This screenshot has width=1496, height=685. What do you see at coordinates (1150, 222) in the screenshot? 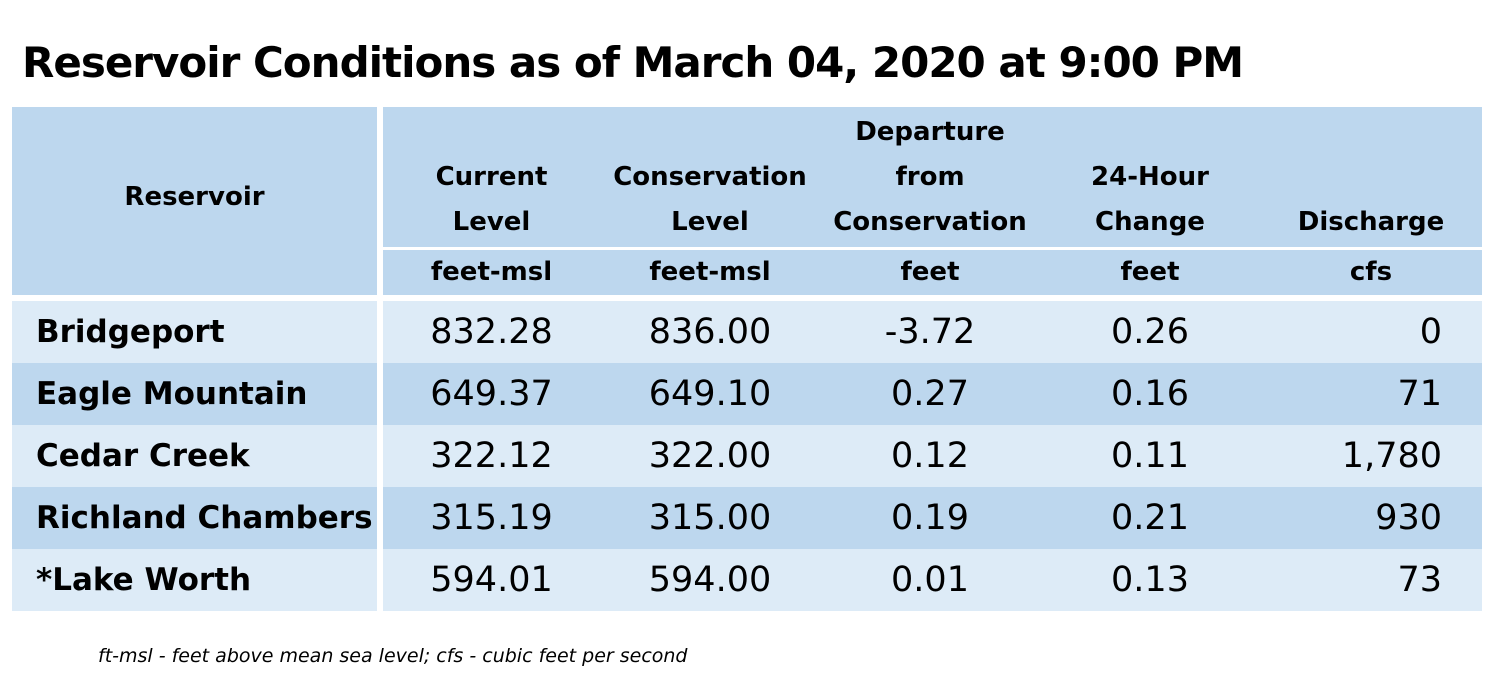
I see `header-line: Change` at bounding box center [1150, 222].